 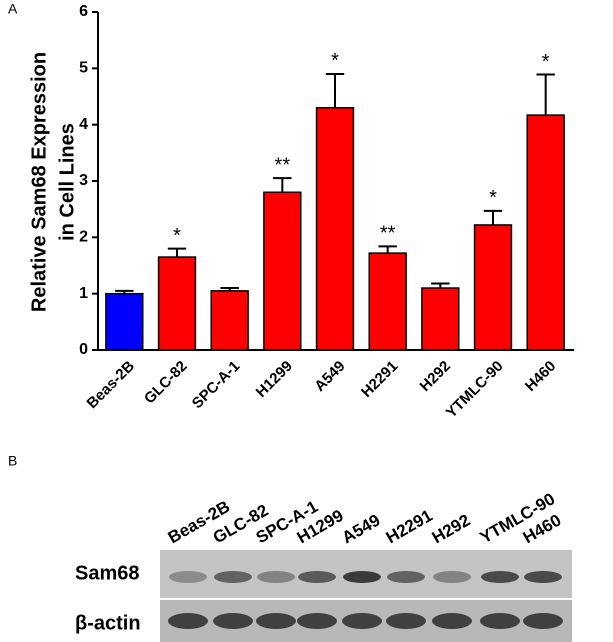 I want to click on lane-label: H292, so click(x=451, y=529).